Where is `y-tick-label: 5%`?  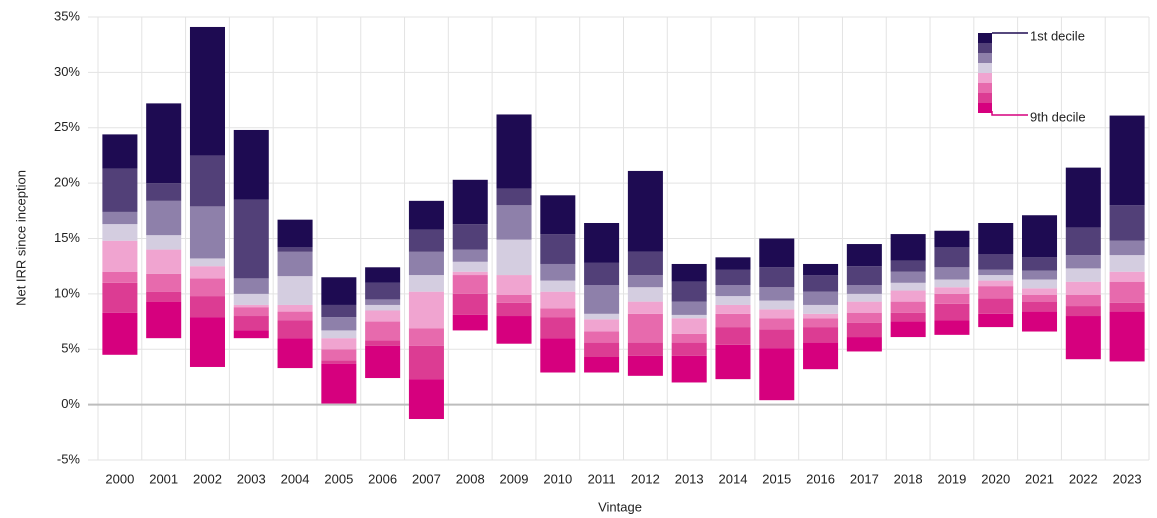 y-tick-label: 5% is located at coordinates (70, 348).